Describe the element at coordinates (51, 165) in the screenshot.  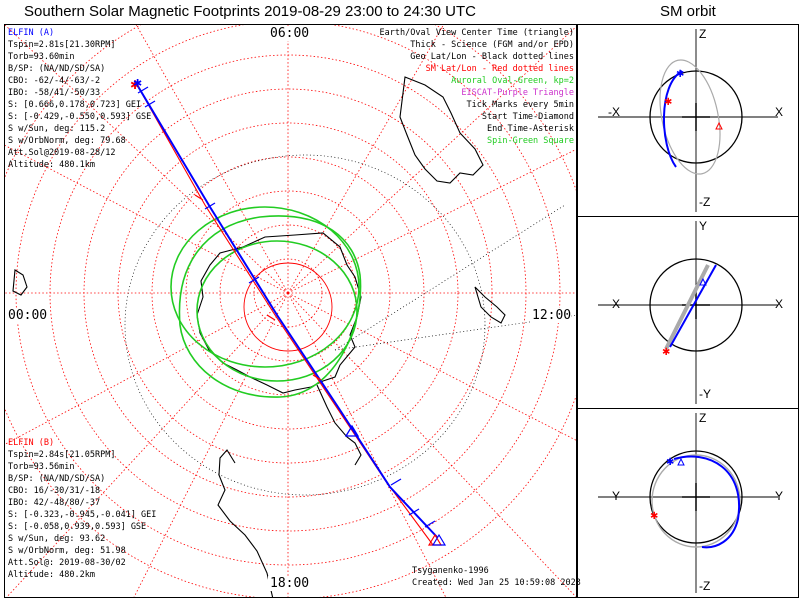
I see `elfin-a-line: Altitude: 480.1km` at that location.